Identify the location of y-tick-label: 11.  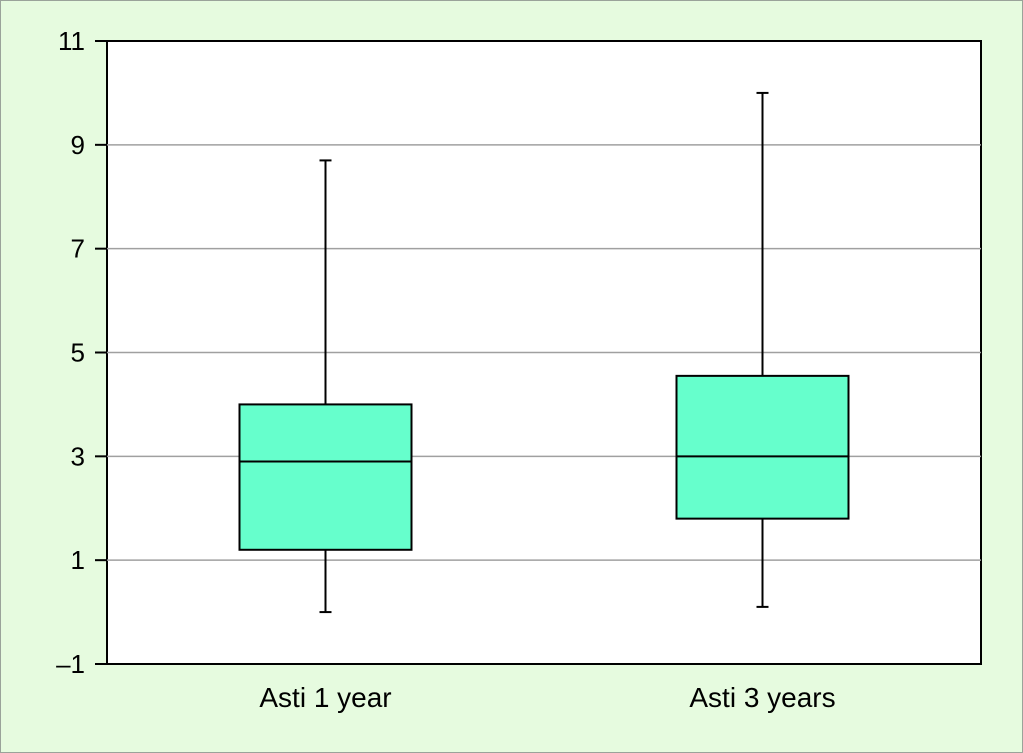
(71, 41).